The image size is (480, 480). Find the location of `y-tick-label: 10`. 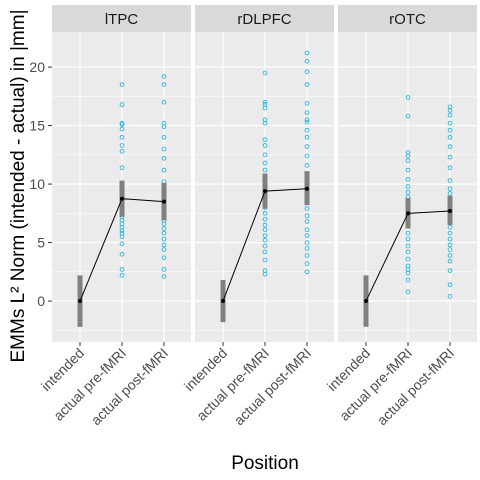

y-tick-label: 10 is located at coordinates (37, 184).